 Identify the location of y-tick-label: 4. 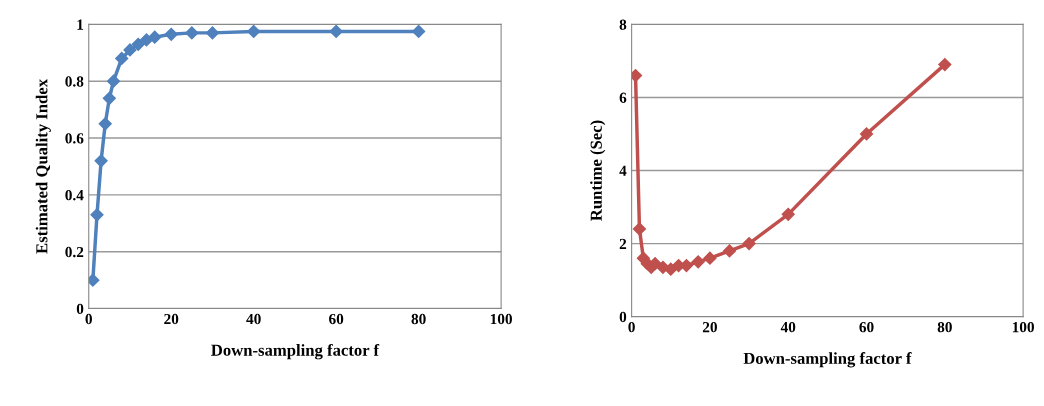
(623, 170).